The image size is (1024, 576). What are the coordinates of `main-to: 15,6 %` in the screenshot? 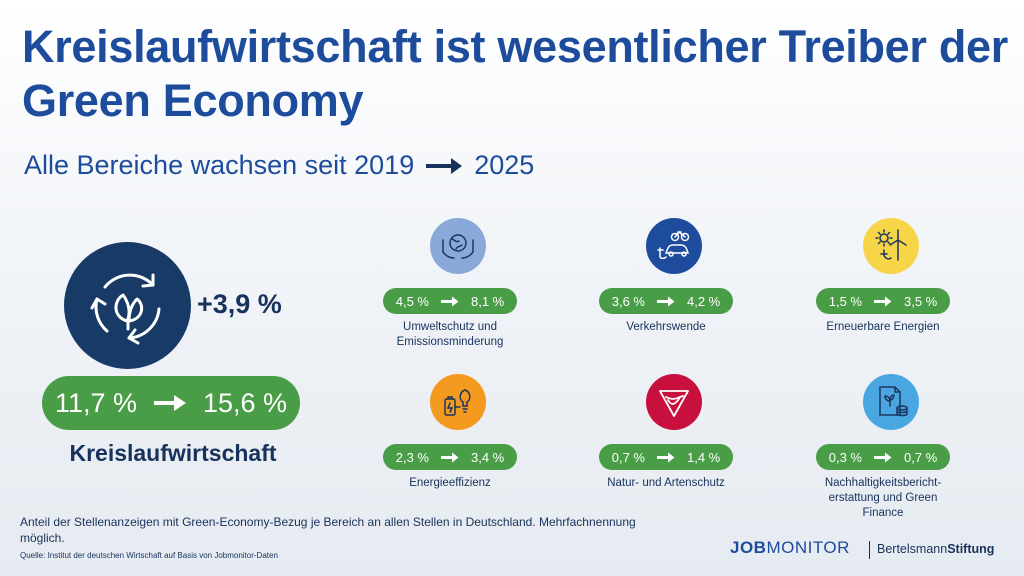 It's located at (245, 402).